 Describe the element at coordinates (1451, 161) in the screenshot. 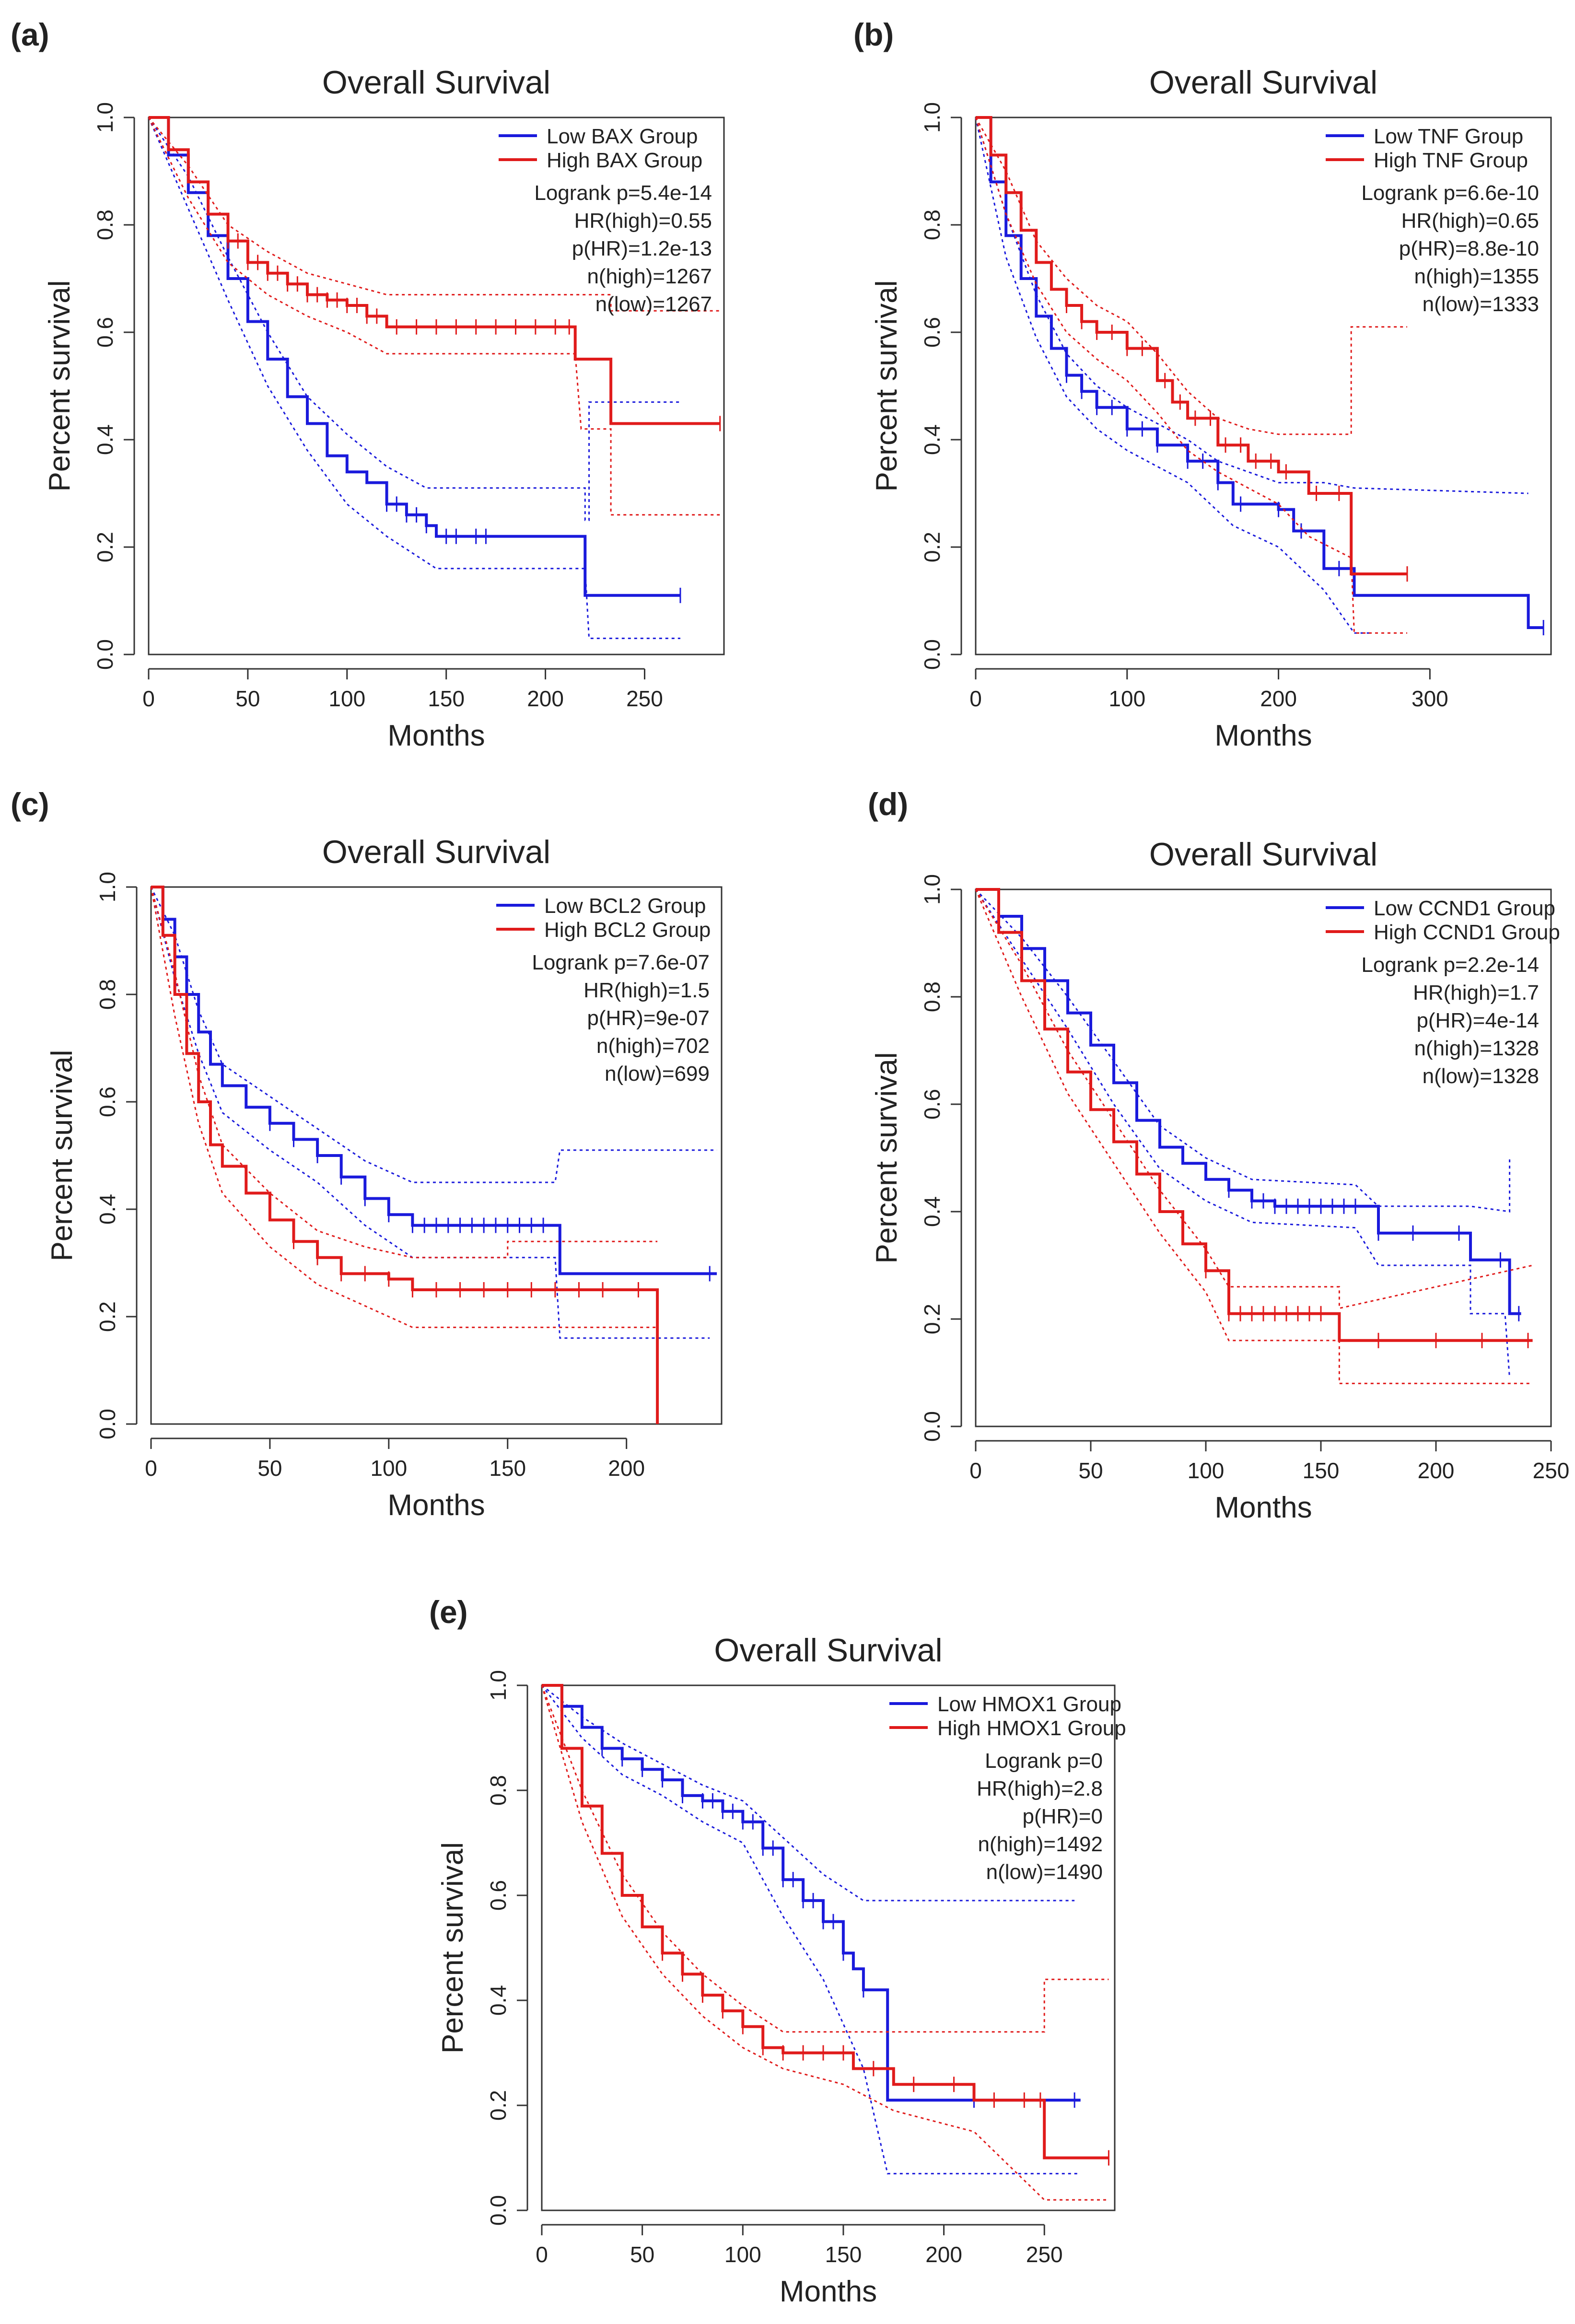

I see `legend-entry: High TNF Group` at that location.